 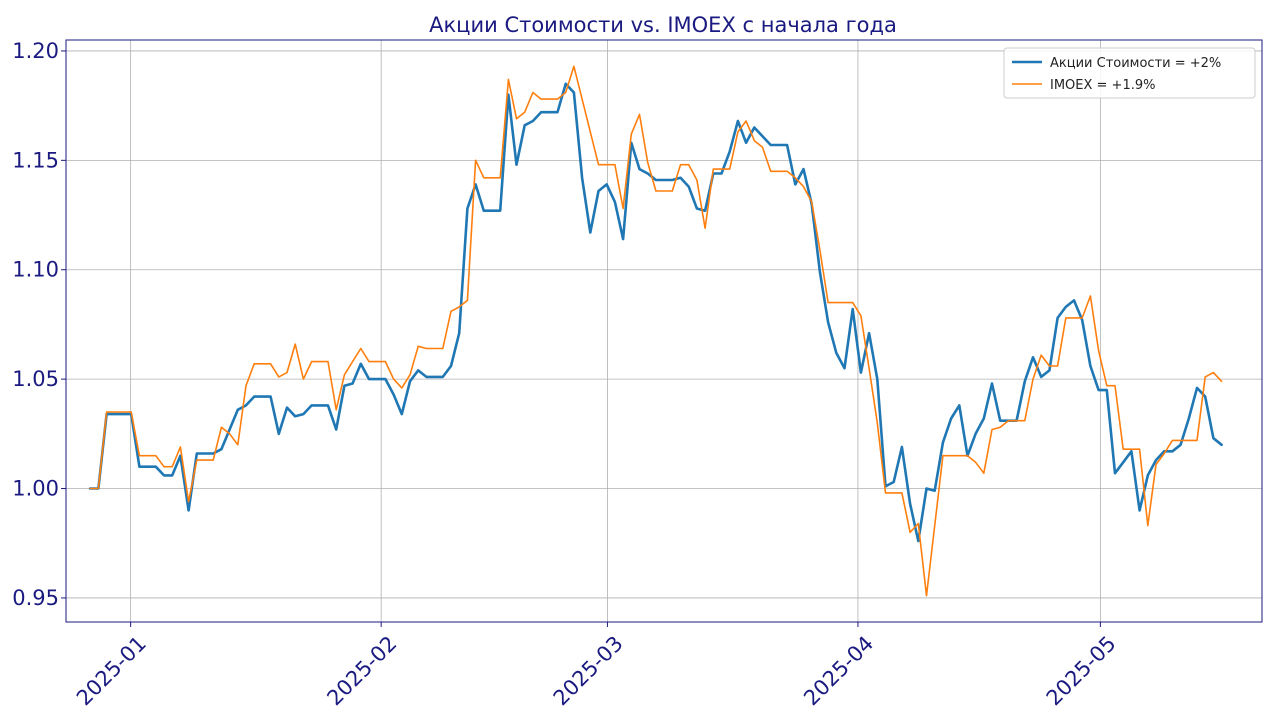 I want to click on legend: Акции Стоимости = +2% IMOEX = +1.9%, so click(x=1129, y=73).